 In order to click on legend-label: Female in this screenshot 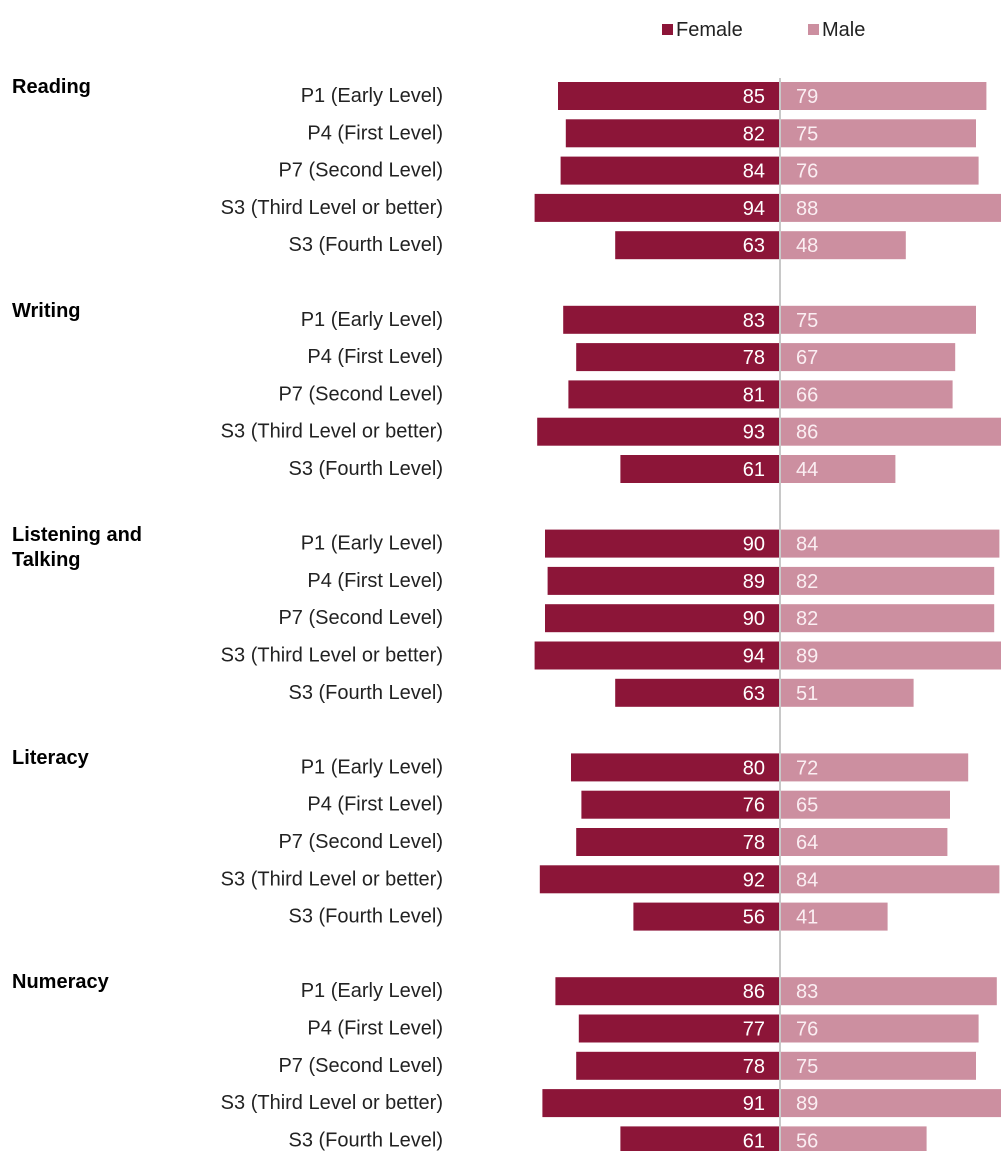, I will do `click(709, 30)`.